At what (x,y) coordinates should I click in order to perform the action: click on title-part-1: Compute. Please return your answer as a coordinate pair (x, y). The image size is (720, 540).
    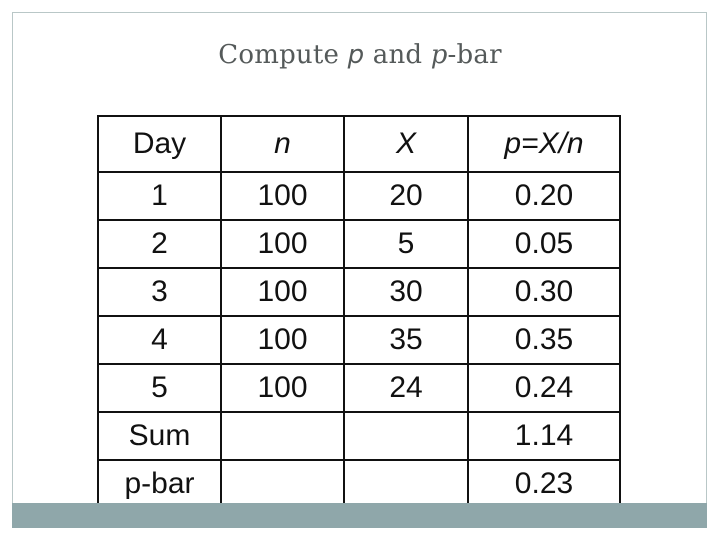
    Looking at the image, I should click on (283, 55).